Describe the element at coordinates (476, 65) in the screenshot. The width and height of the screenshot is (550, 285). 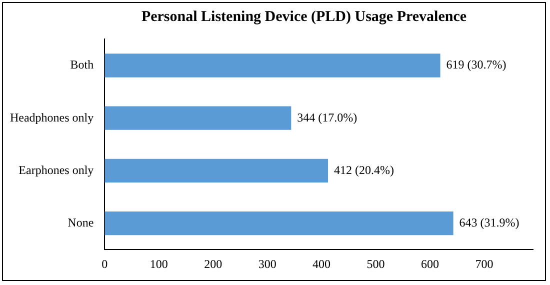
I see `data-label: 619 (30.7%)` at that location.